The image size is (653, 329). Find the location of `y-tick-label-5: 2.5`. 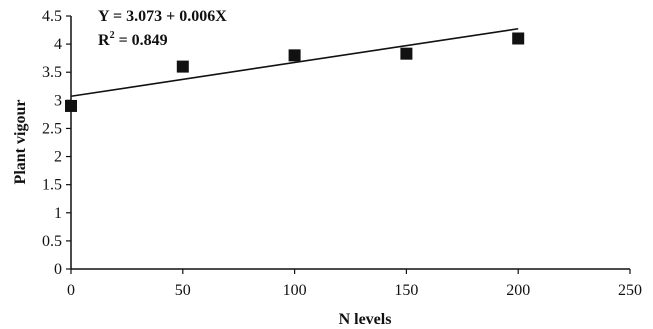

y-tick-label-5: 2.5 is located at coordinates (52, 128).